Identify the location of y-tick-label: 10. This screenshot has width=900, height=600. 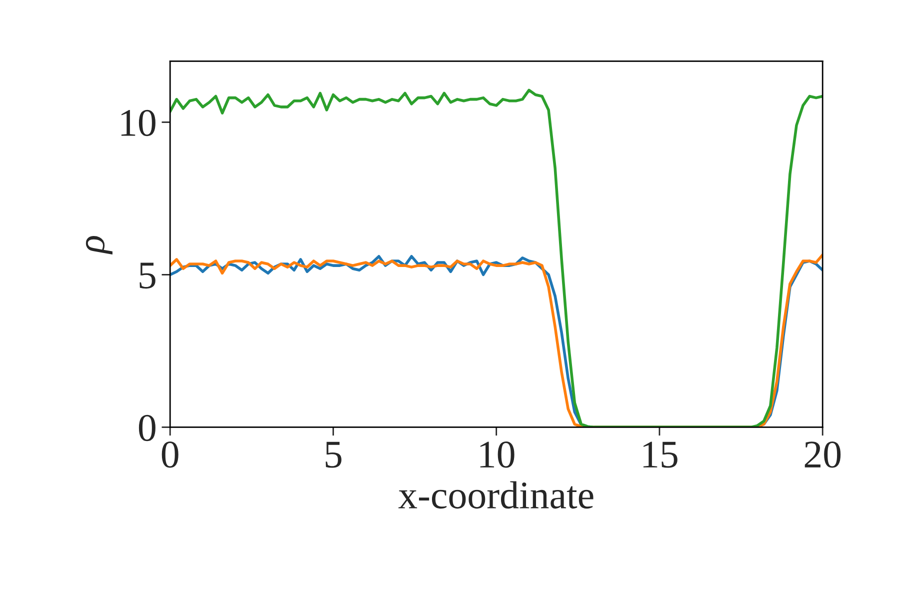
(138, 123).